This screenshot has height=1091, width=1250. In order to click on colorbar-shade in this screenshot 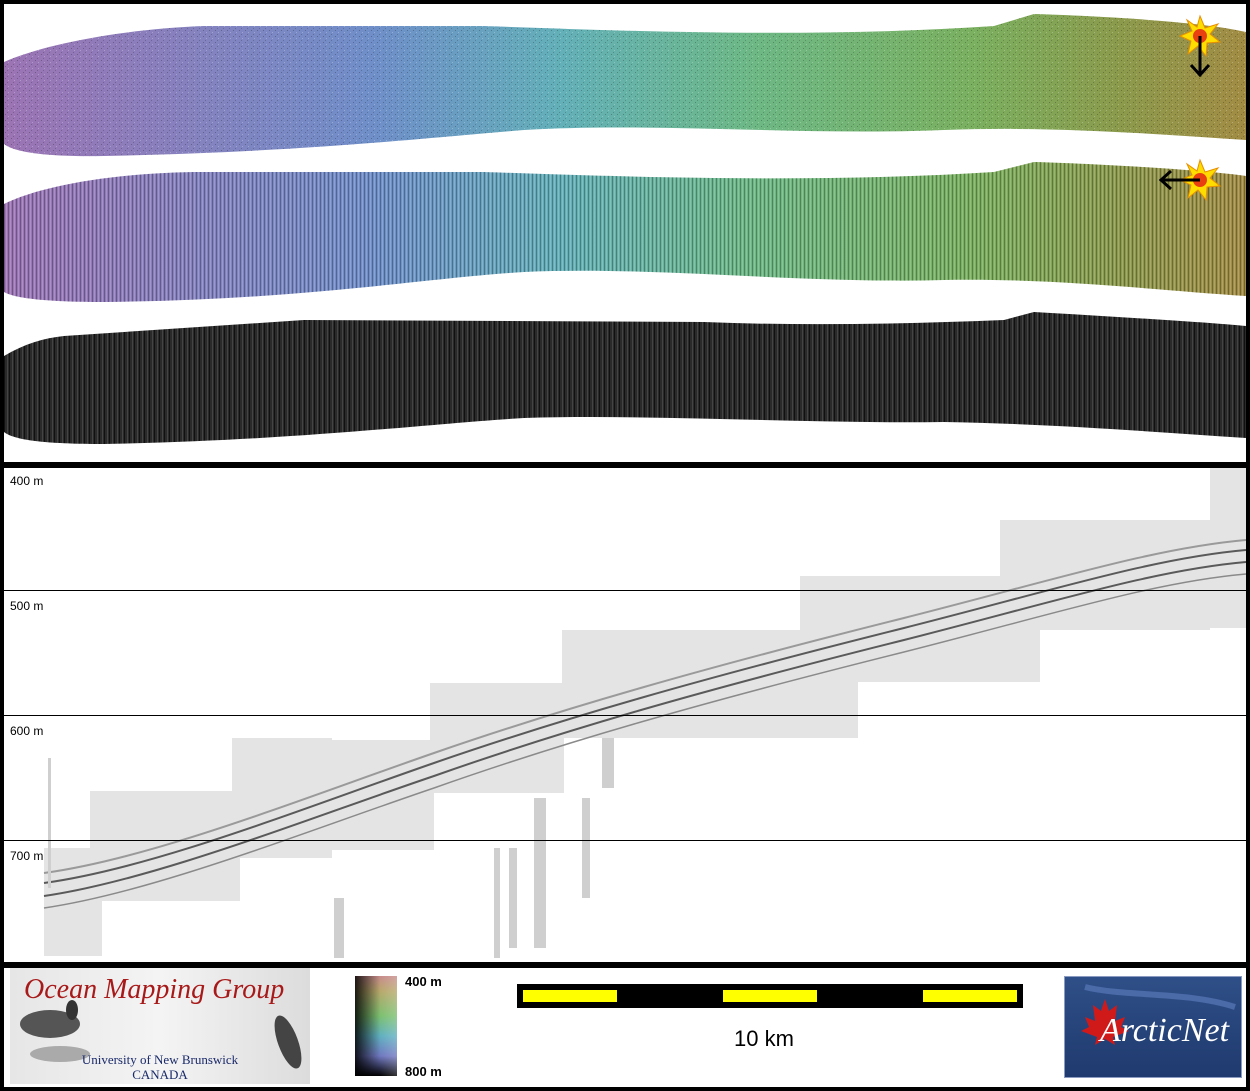, I will do `click(376, 1026)`.